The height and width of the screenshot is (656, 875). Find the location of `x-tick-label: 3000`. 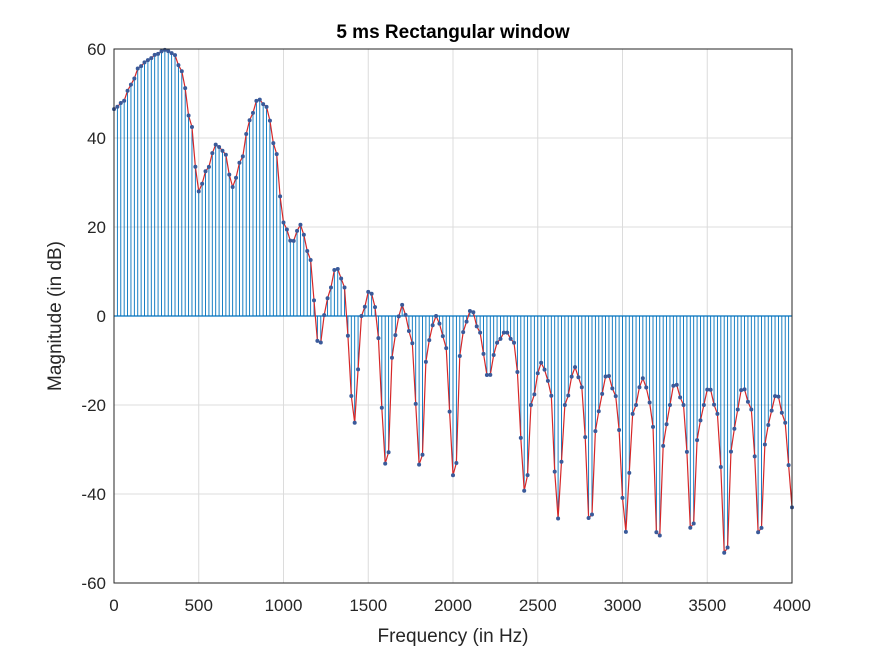

x-tick-label: 3000 is located at coordinates (623, 605).